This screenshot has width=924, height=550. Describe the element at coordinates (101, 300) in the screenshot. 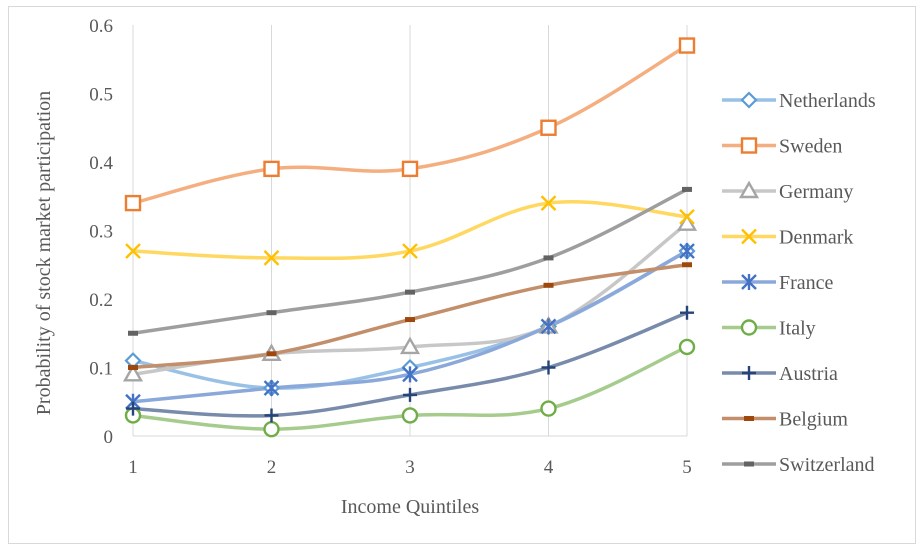

I see `y-tick-label: 0.2` at that location.